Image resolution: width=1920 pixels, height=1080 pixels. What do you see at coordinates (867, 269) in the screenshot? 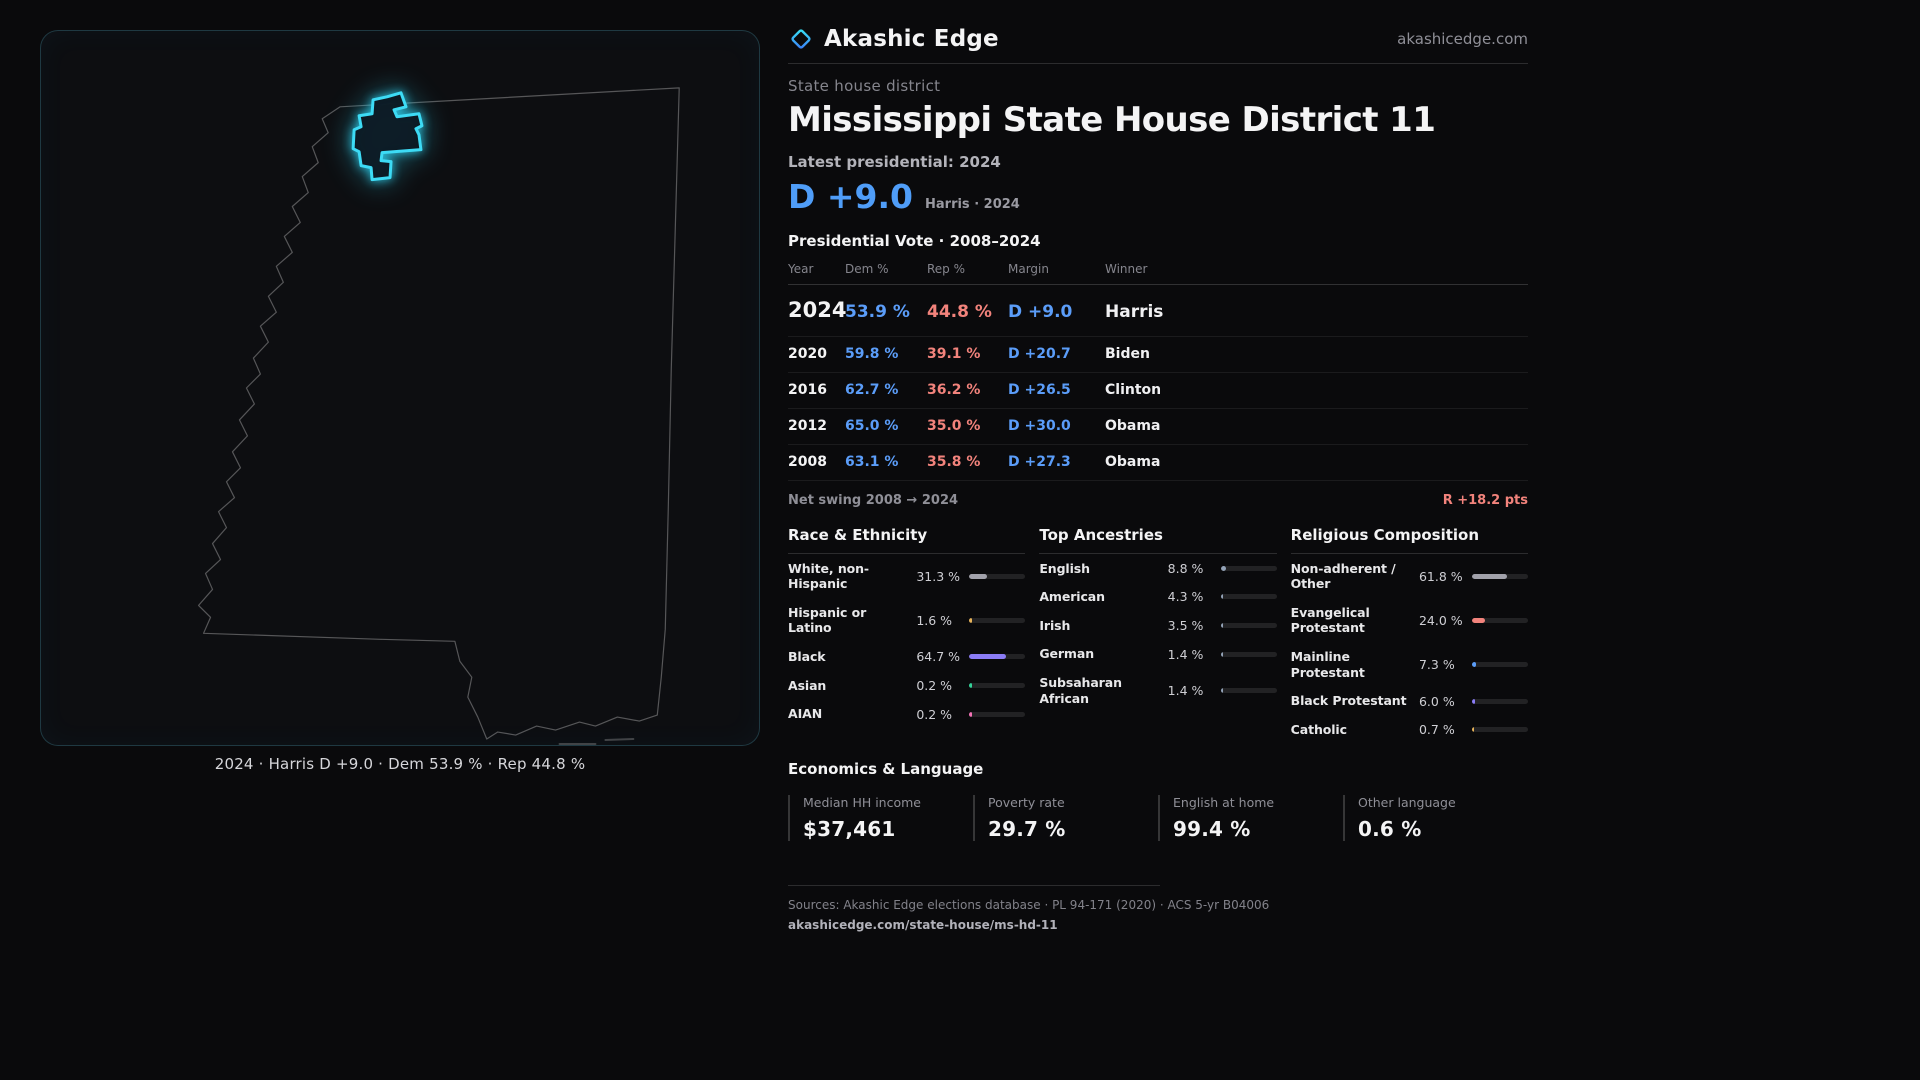
I see `column-header-dem: Dem %` at bounding box center [867, 269].